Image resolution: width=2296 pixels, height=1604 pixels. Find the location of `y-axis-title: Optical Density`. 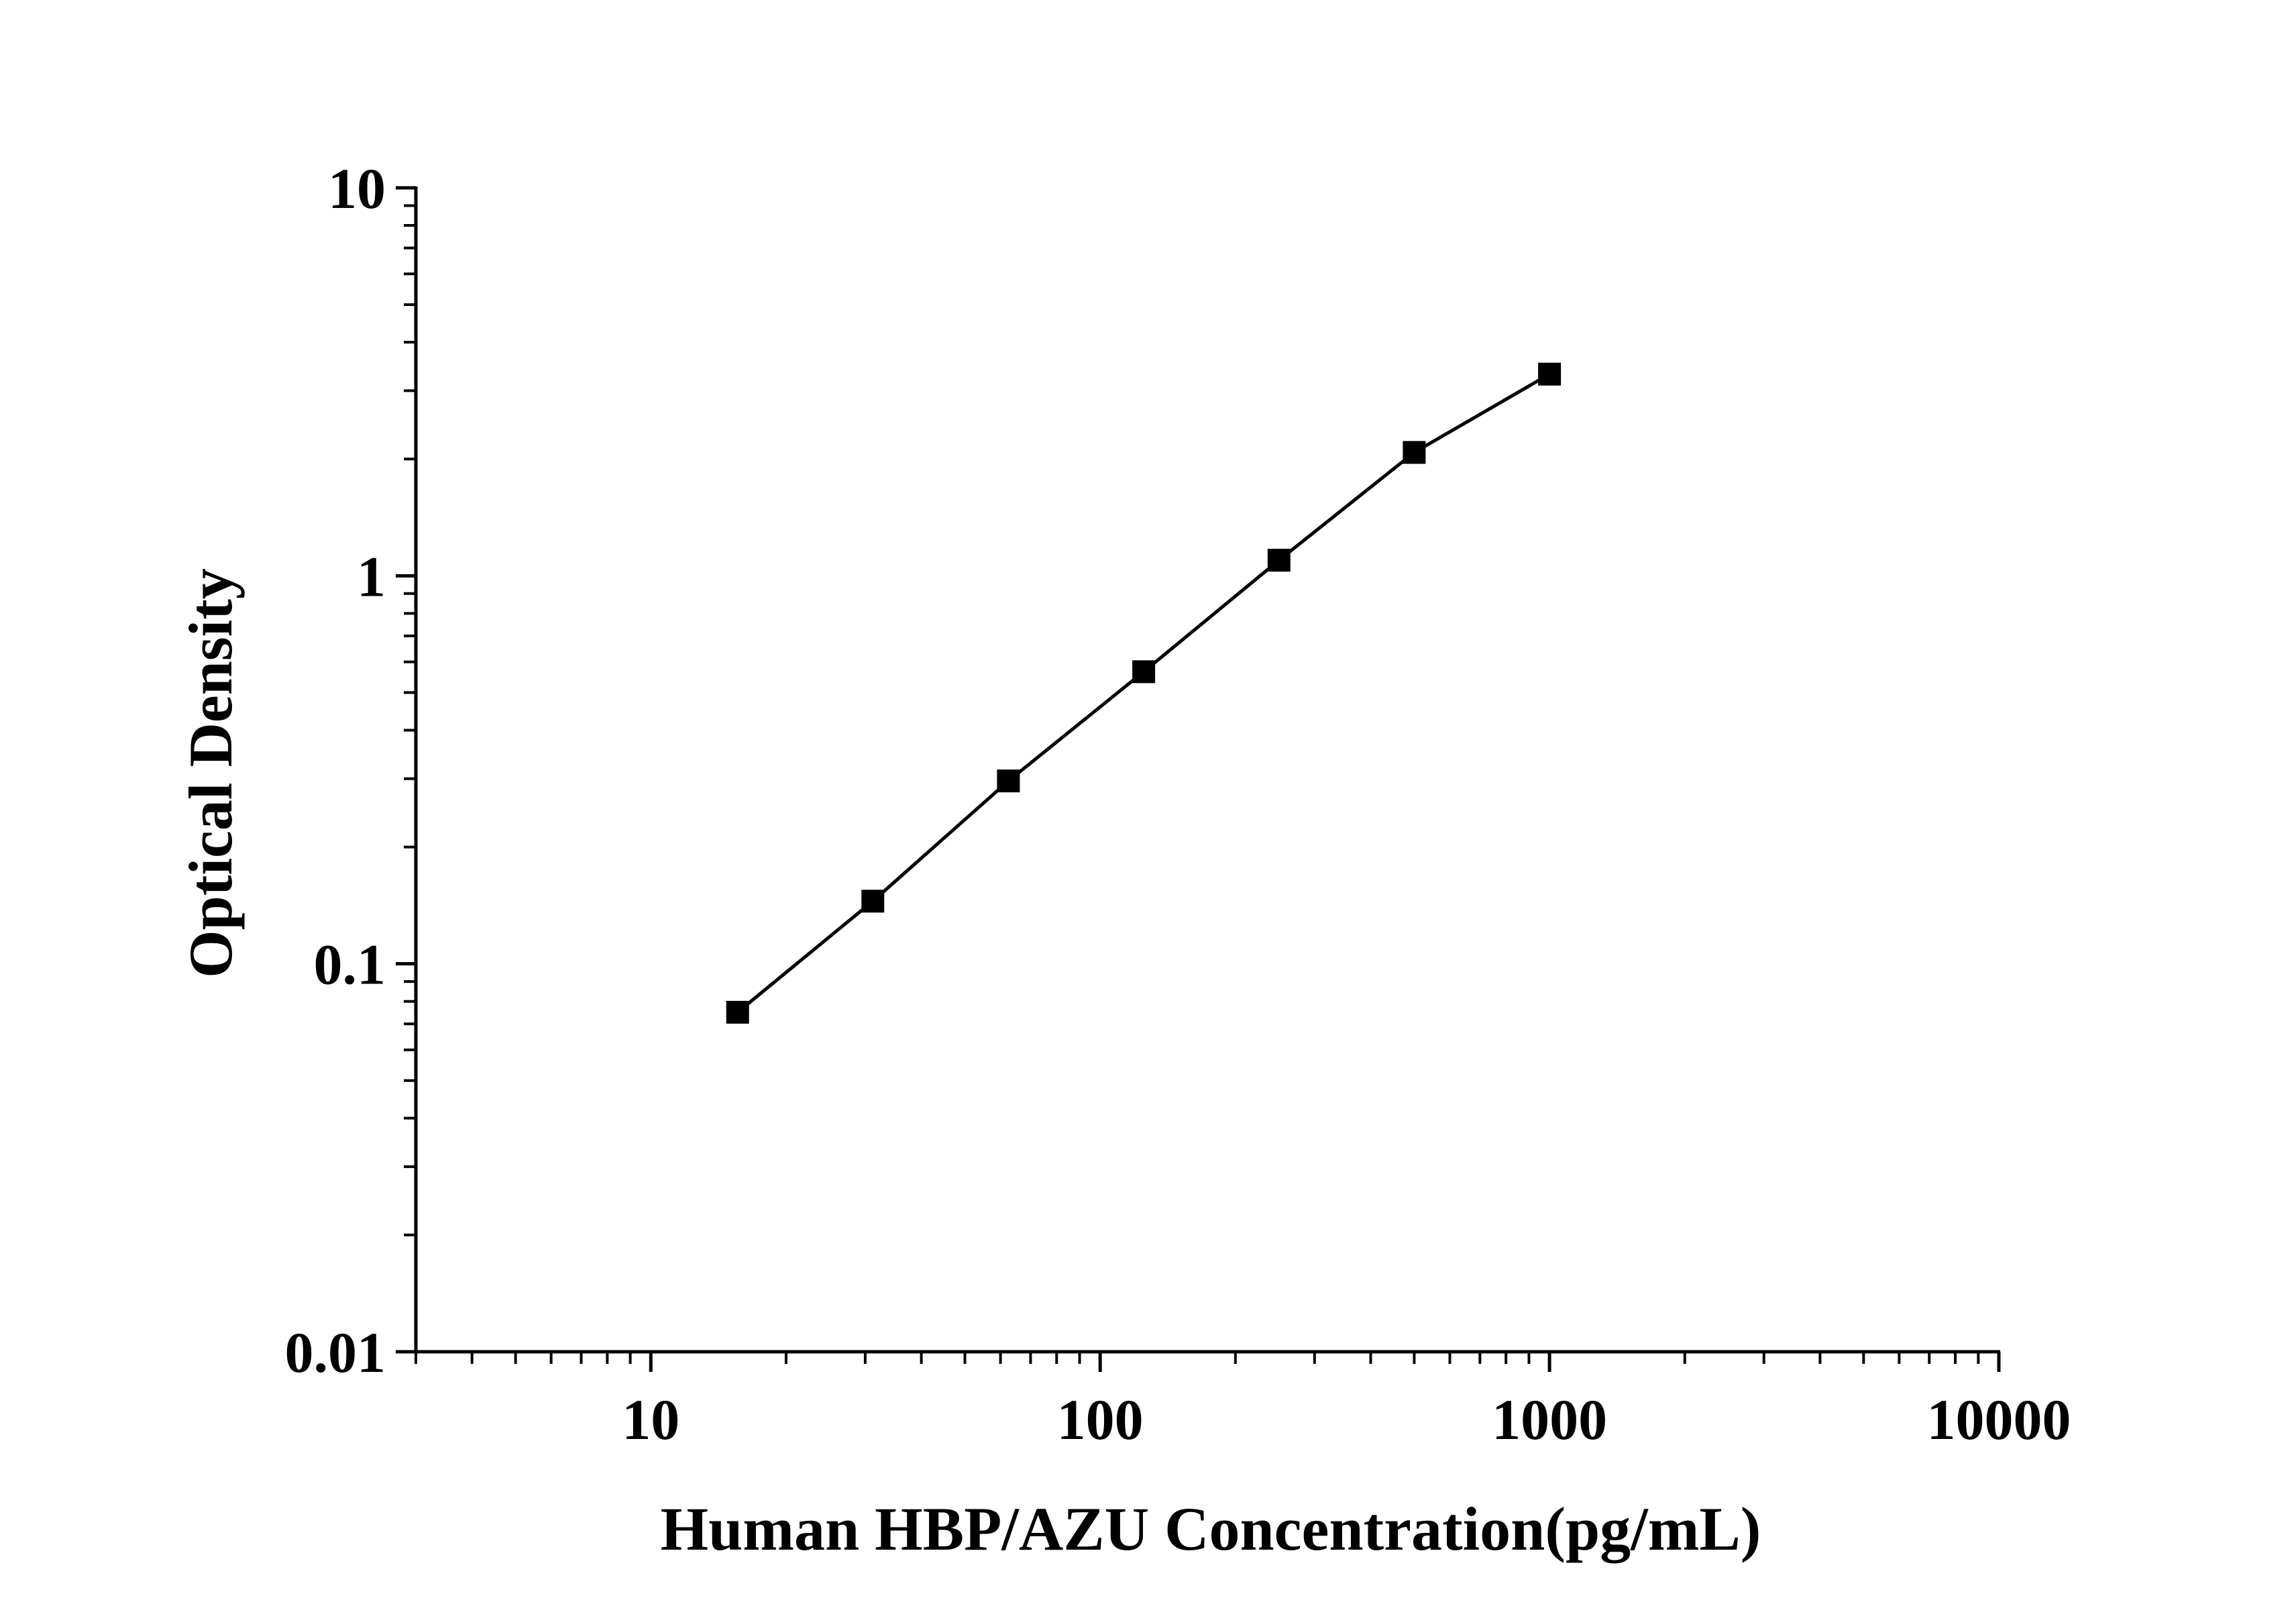

y-axis-title: Optical Density is located at coordinates (211, 773).